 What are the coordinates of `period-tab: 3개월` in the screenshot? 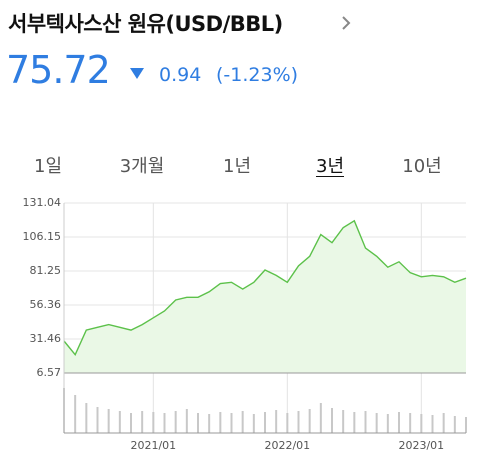 It's located at (142, 166).